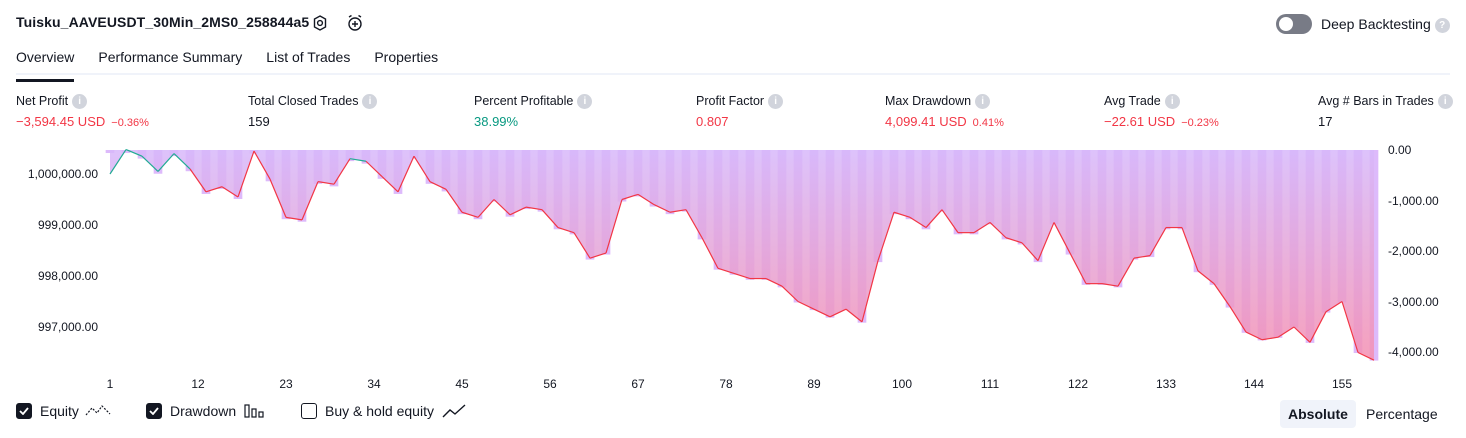 The height and width of the screenshot is (438, 1466). Describe the element at coordinates (406, 57) in the screenshot. I see `tab-properties: Properties` at that location.